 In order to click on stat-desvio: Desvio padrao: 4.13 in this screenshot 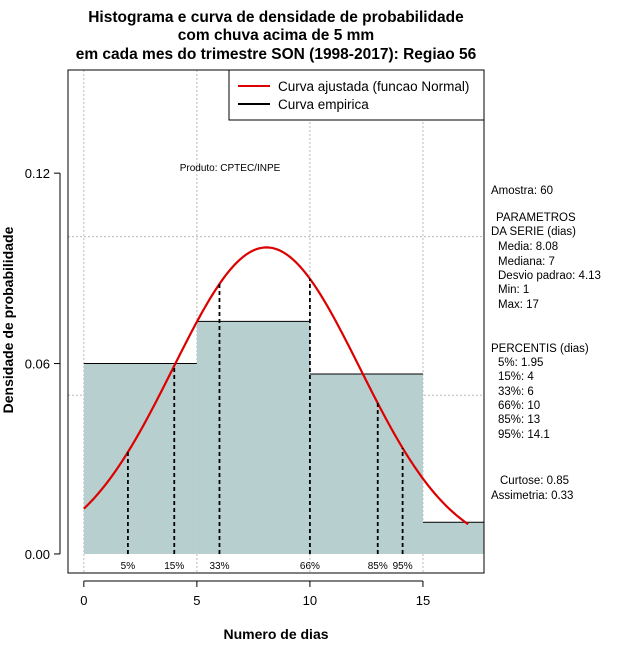, I will do `click(549, 276)`.